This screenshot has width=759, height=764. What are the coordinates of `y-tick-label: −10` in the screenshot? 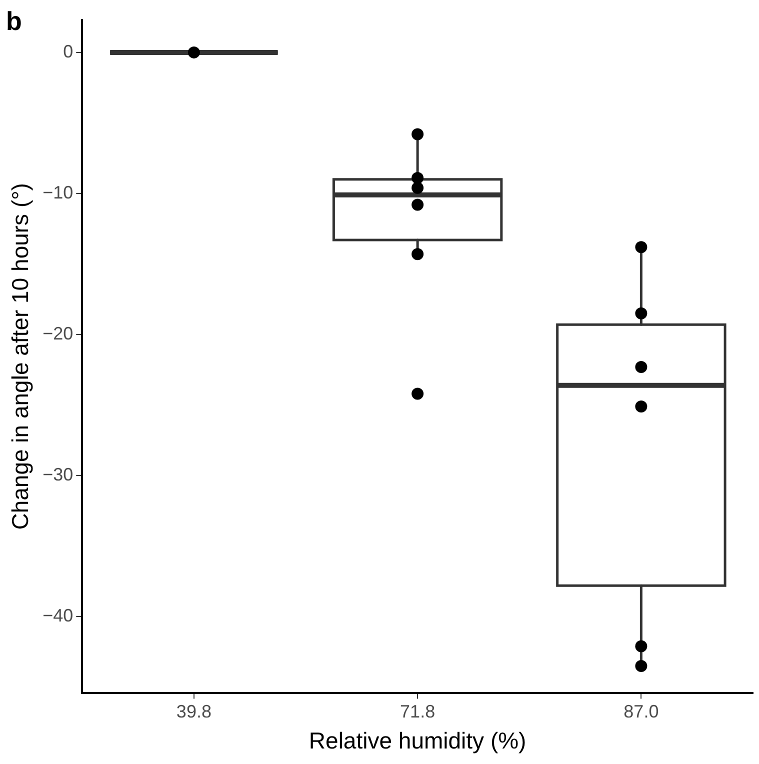 It's located at (58, 192).